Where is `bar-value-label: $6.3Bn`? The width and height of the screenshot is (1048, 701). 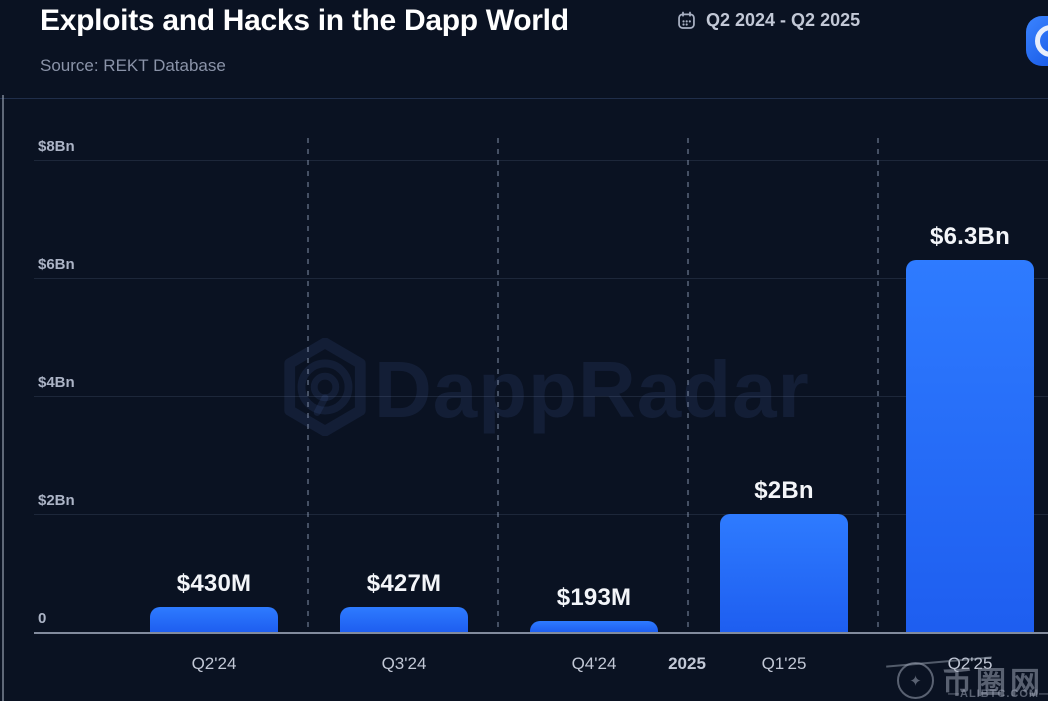 bar-value-label: $6.3Bn is located at coordinates (970, 237).